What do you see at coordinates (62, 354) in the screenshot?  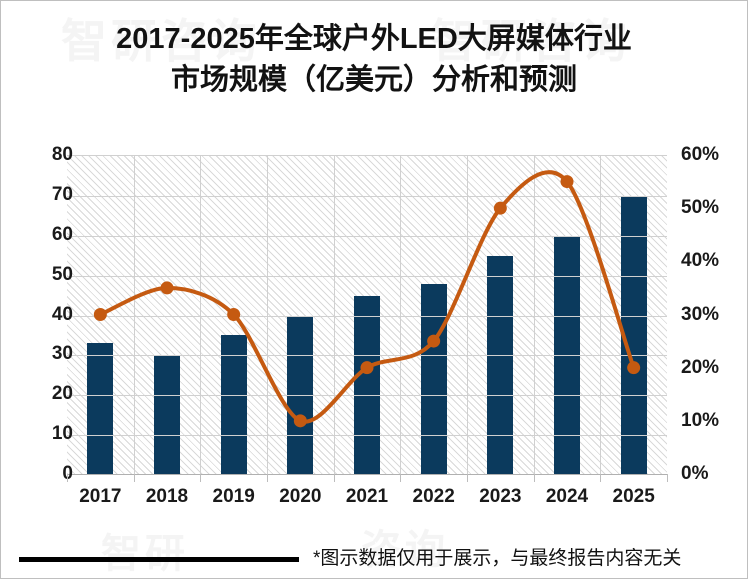 I see `y-axis-tick-label: 30` at bounding box center [62, 354].